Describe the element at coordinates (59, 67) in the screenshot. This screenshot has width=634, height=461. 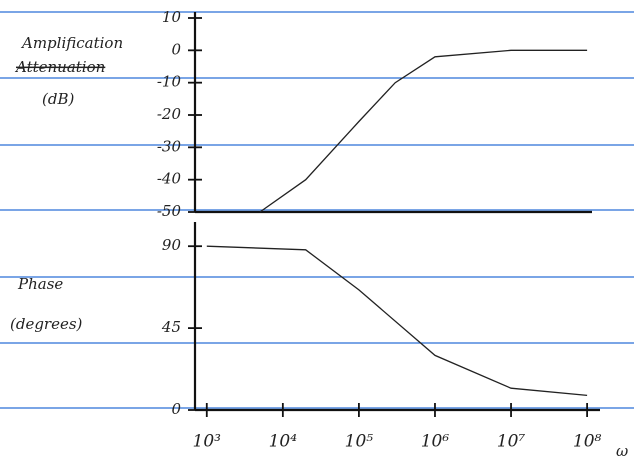
I see `y-label-struck: Attenuation` at that location.